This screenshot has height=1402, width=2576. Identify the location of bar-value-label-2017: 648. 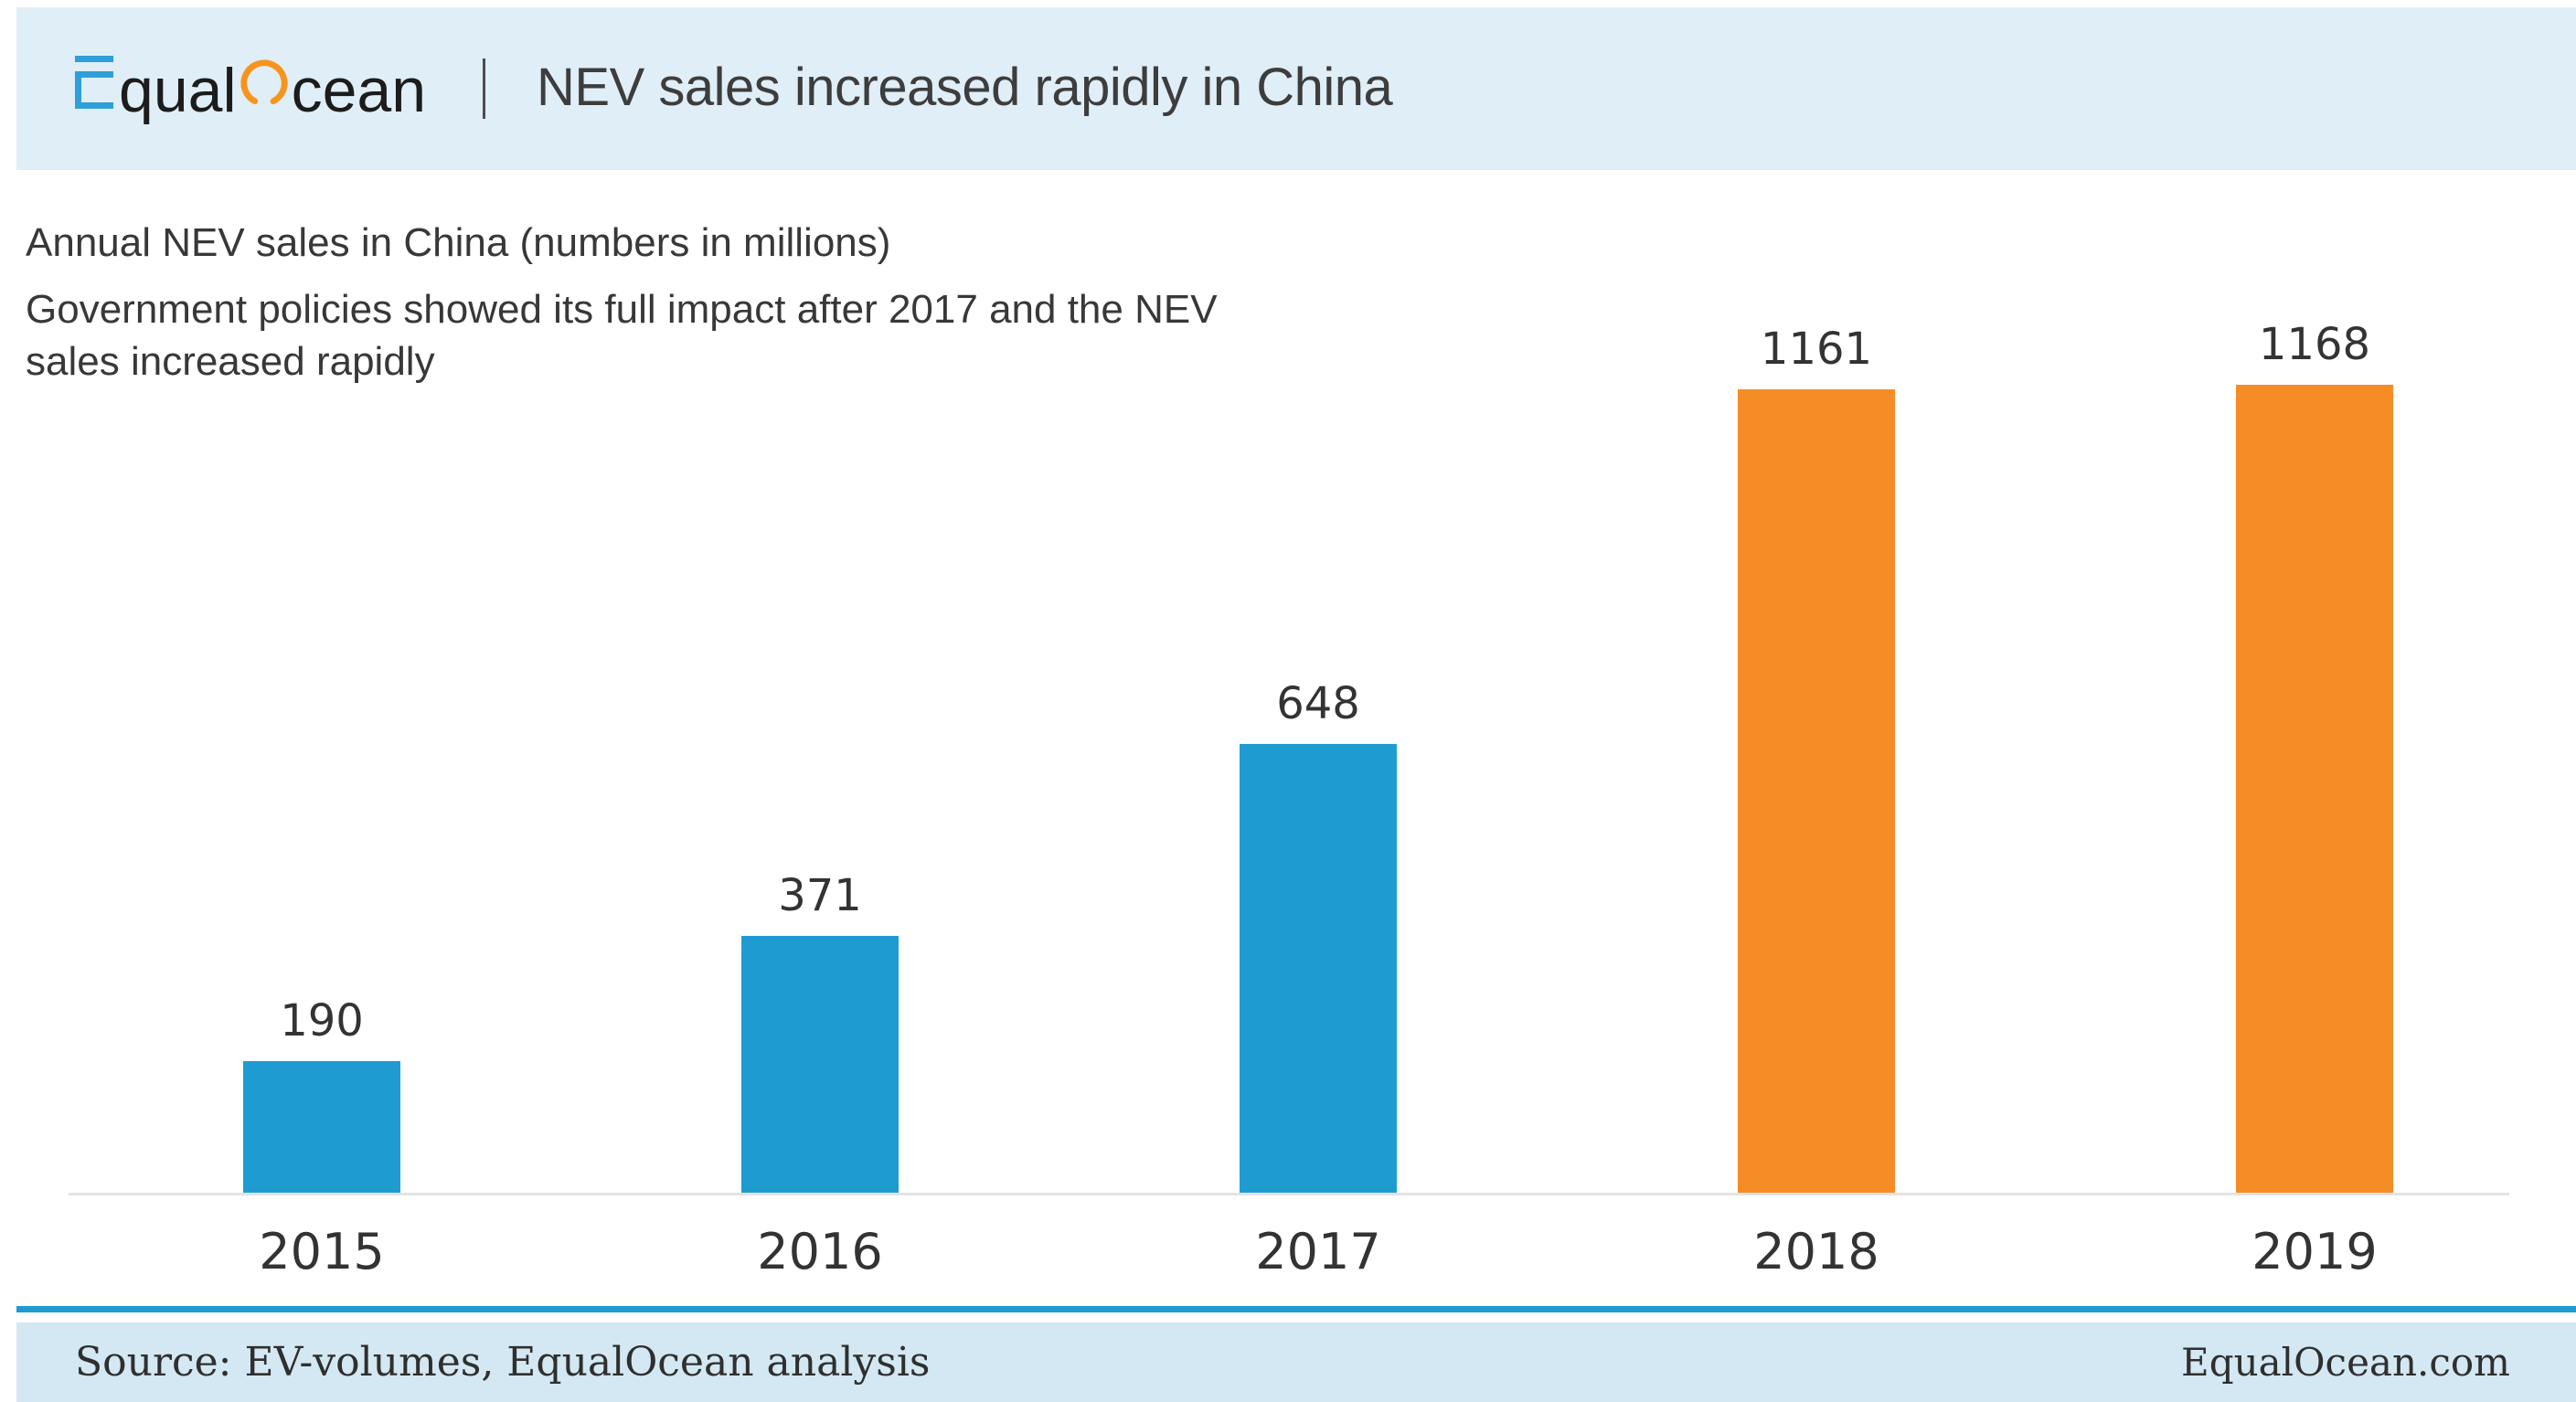
(1318, 703).